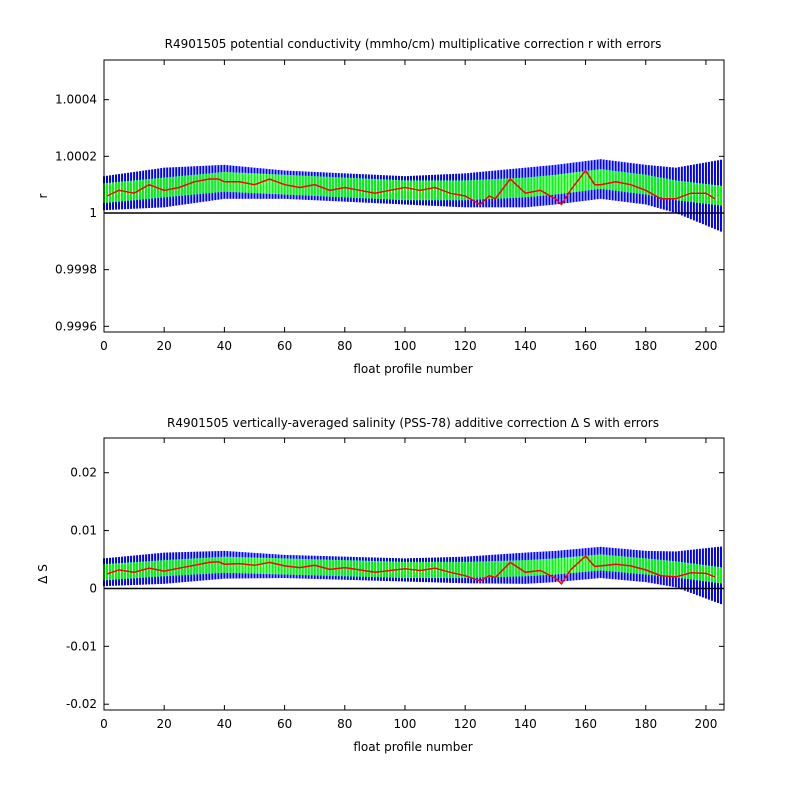 The image size is (800, 800). Describe the element at coordinates (93, 588) in the screenshot. I see `y-tick-label: 0` at that location.